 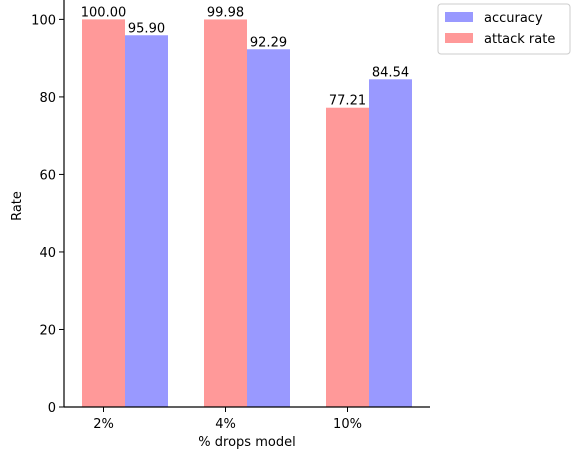 What do you see at coordinates (504, 29) in the screenshot?
I see `legend: accuracy attack rate` at bounding box center [504, 29].